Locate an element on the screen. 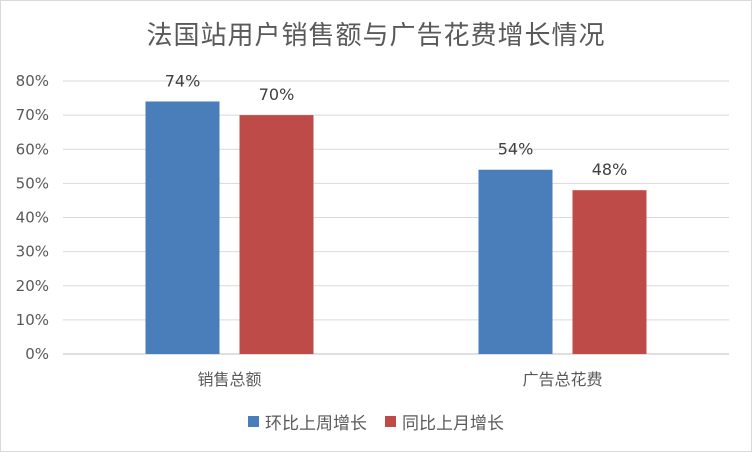 The width and height of the screenshot is (752, 452). y-tick-label: 40% is located at coordinates (32, 218).